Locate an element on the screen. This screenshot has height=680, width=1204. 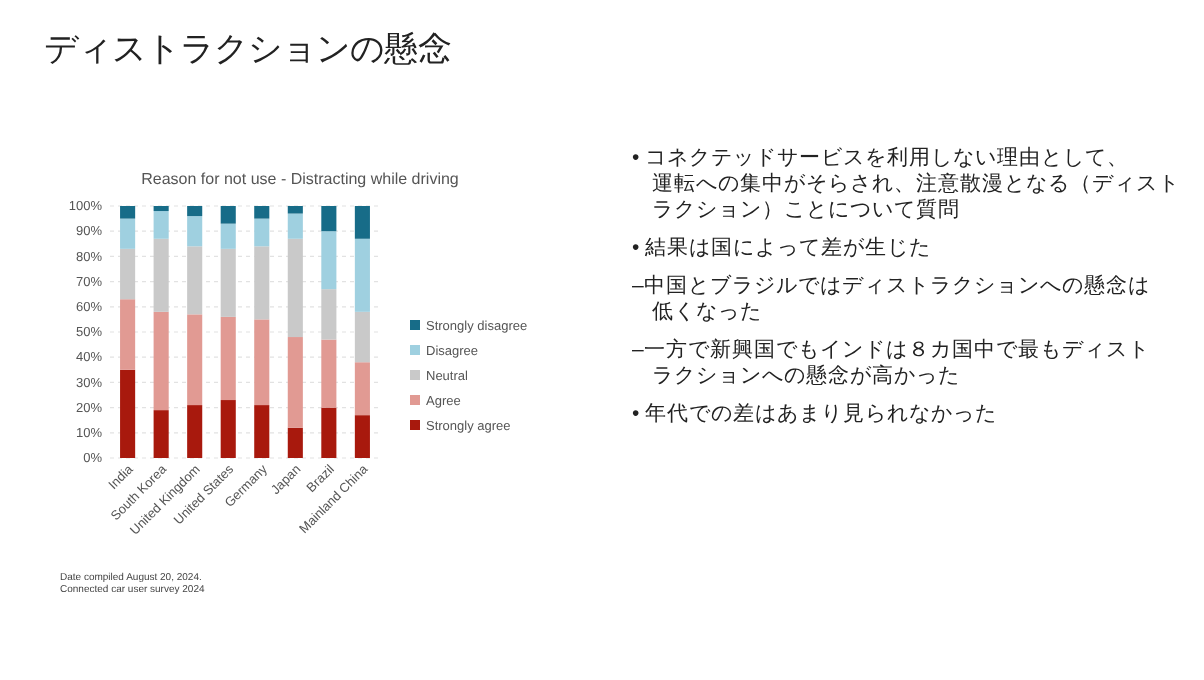
text: • 年代での差はあまり見られなかった is located at coordinates (815, 414).